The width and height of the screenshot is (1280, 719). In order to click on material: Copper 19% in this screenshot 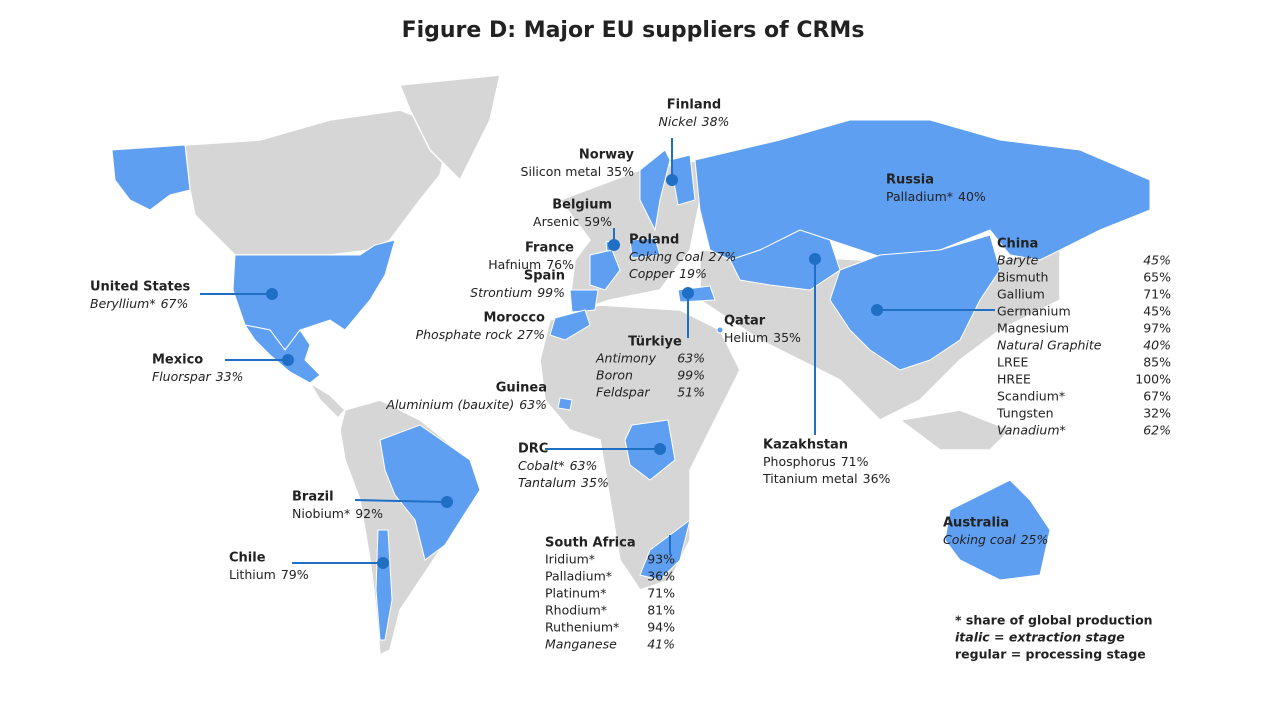, I will do `click(668, 273)`.